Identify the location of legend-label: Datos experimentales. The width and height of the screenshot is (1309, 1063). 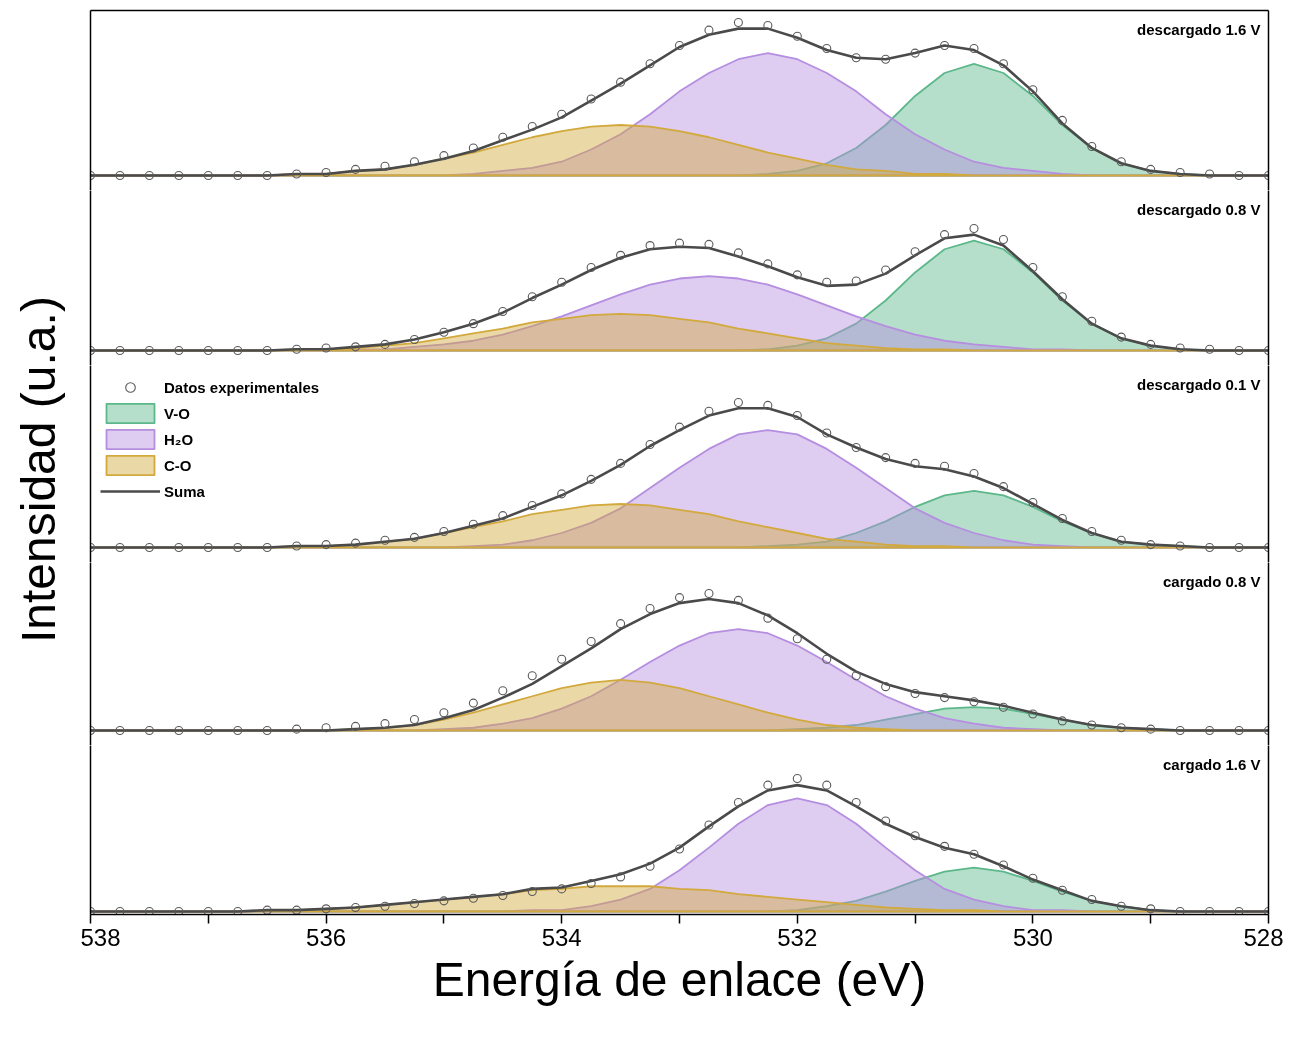
(242, 387).